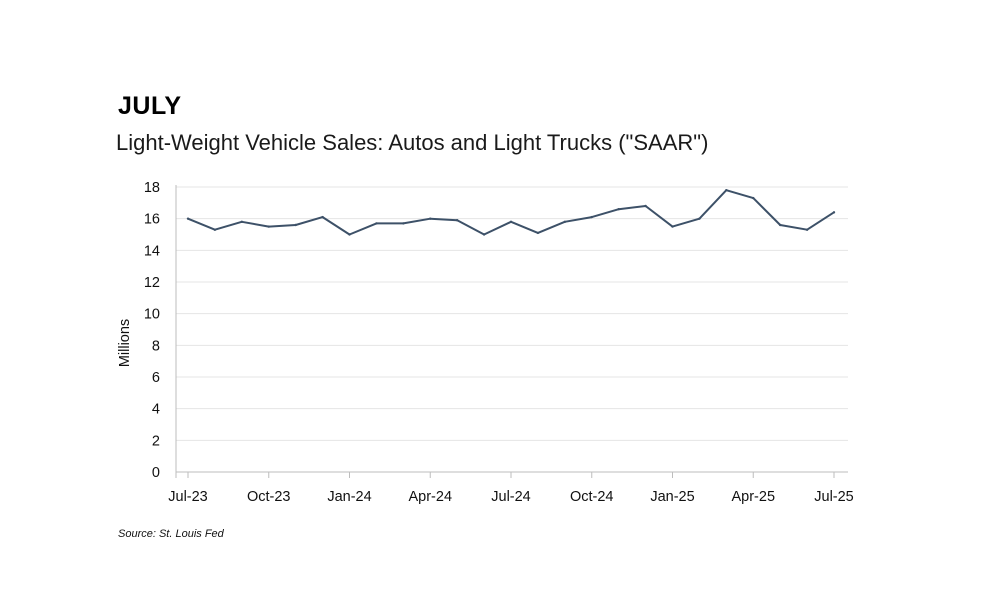 Image resolution: width=1000 pixels, height=609 pixels. What do you see at coordinates (152, 330) in the screenshot?
I see `y-tick-labels: 0 2 4 6 8 10 12 14 16 18` at bounding box center [152, 330].